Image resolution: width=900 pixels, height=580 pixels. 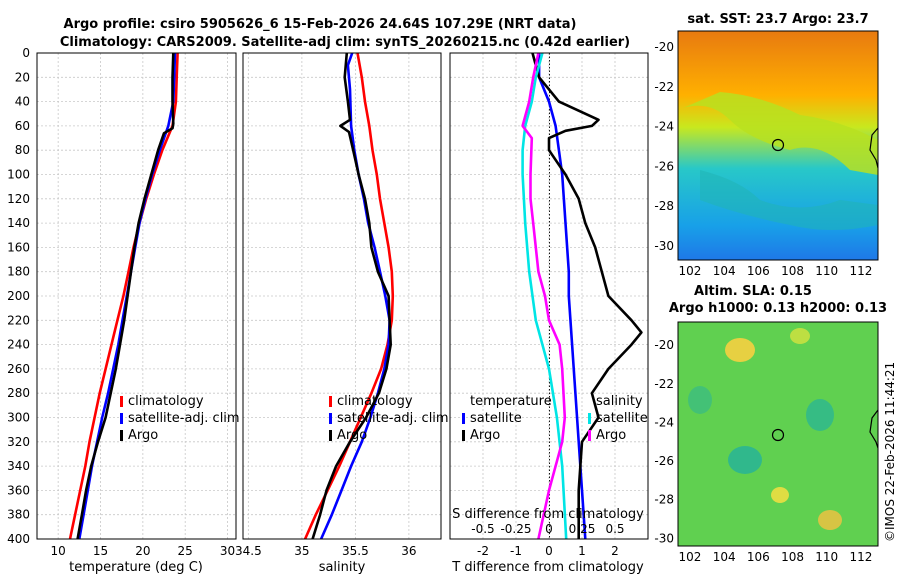 I want to click on x-tick-label: 2, so click(x=615, y=551).